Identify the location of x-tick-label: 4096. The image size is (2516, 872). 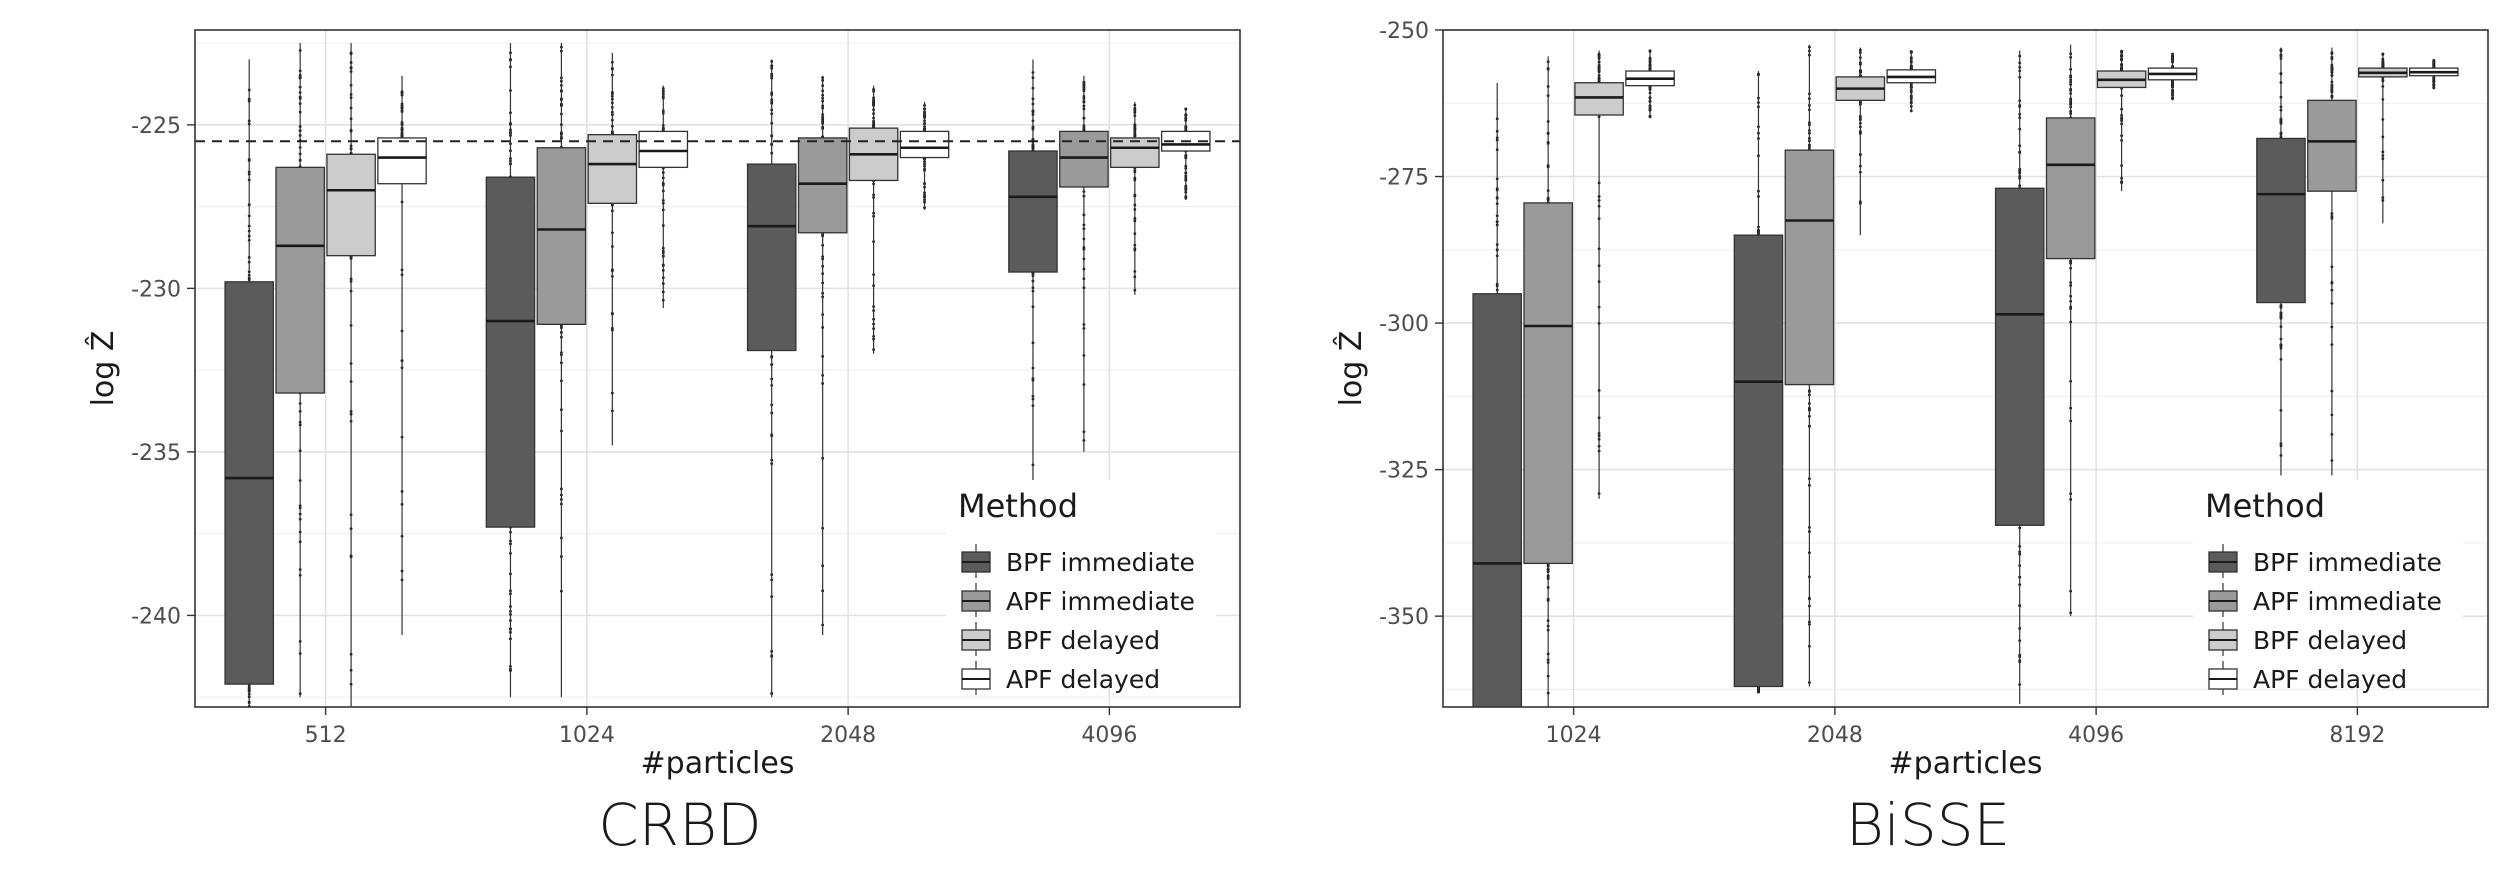
(1109, 735).